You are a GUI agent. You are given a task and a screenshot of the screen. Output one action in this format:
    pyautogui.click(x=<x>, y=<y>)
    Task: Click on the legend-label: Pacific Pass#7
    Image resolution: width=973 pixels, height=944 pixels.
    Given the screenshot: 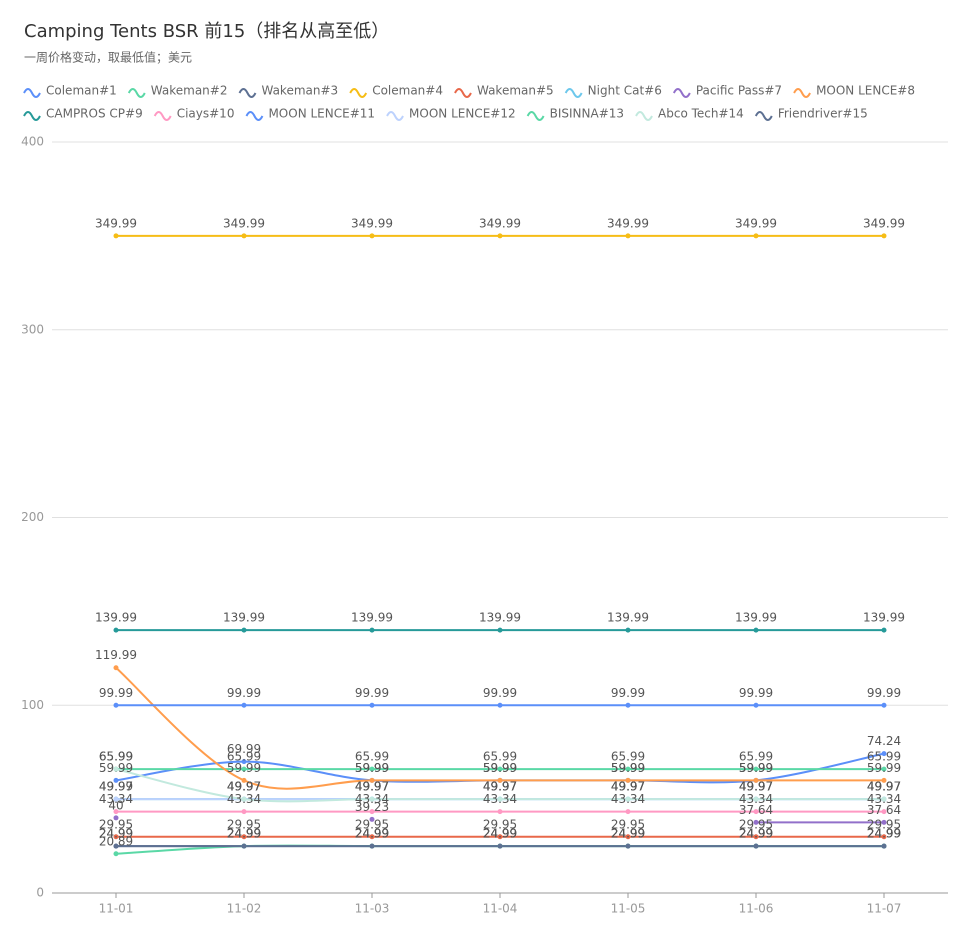 What is the action you would take?
    pyautogui.click(x=739, y=91)
    